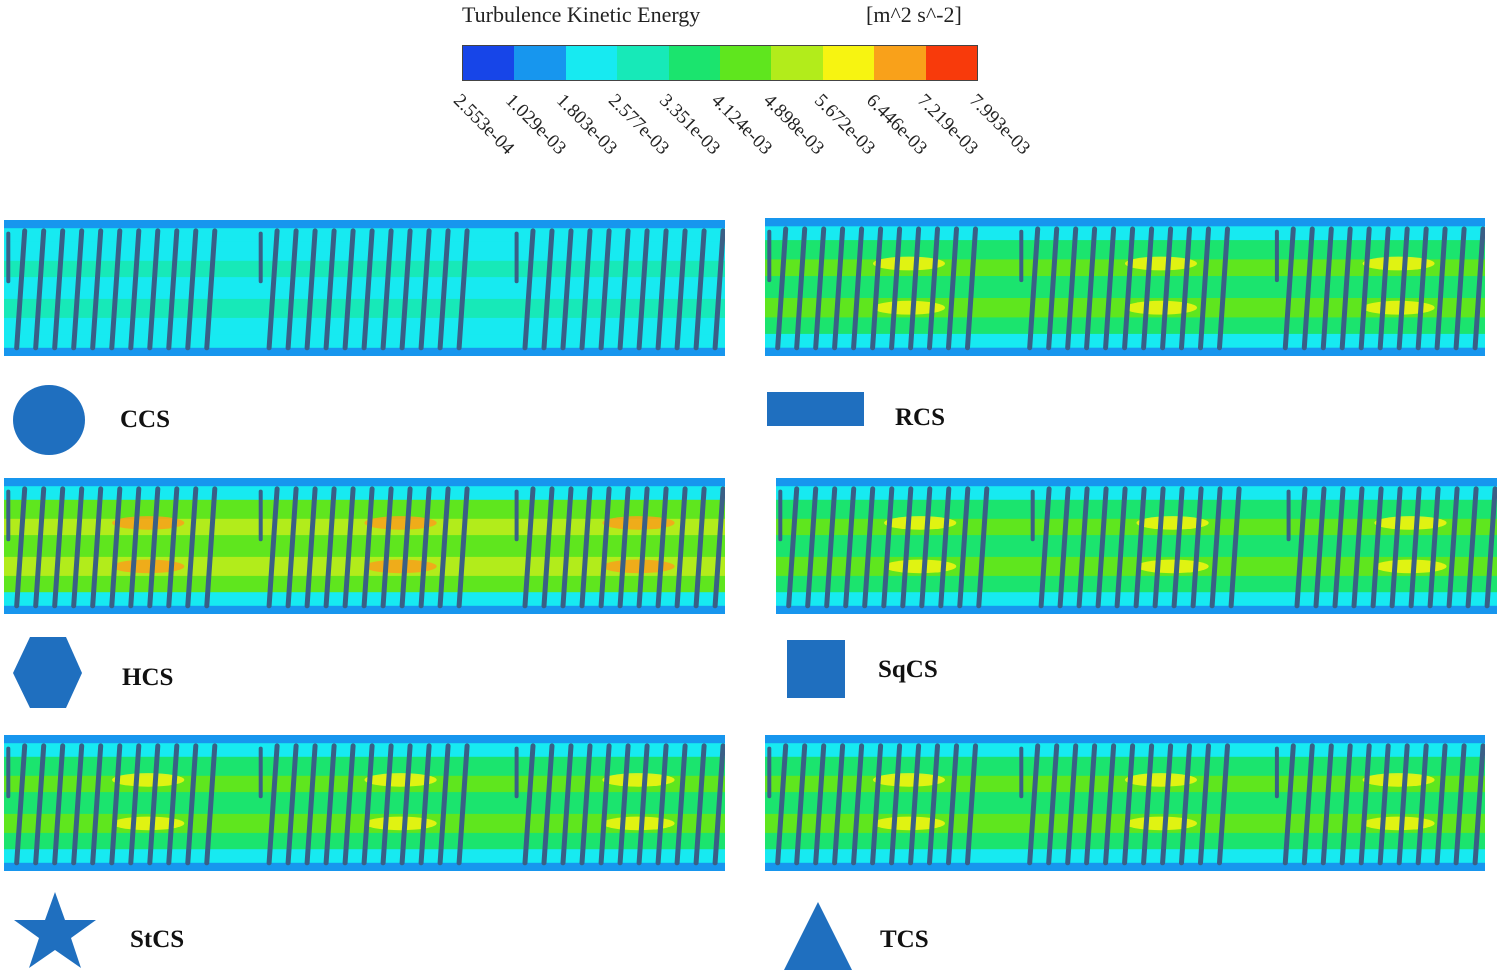 The height and width of the screenshot is (977, 1502). What do you see at coordinates (48, 675) in the screenshot?
I see `hexagon-icon` at bounding box center [48, 675].